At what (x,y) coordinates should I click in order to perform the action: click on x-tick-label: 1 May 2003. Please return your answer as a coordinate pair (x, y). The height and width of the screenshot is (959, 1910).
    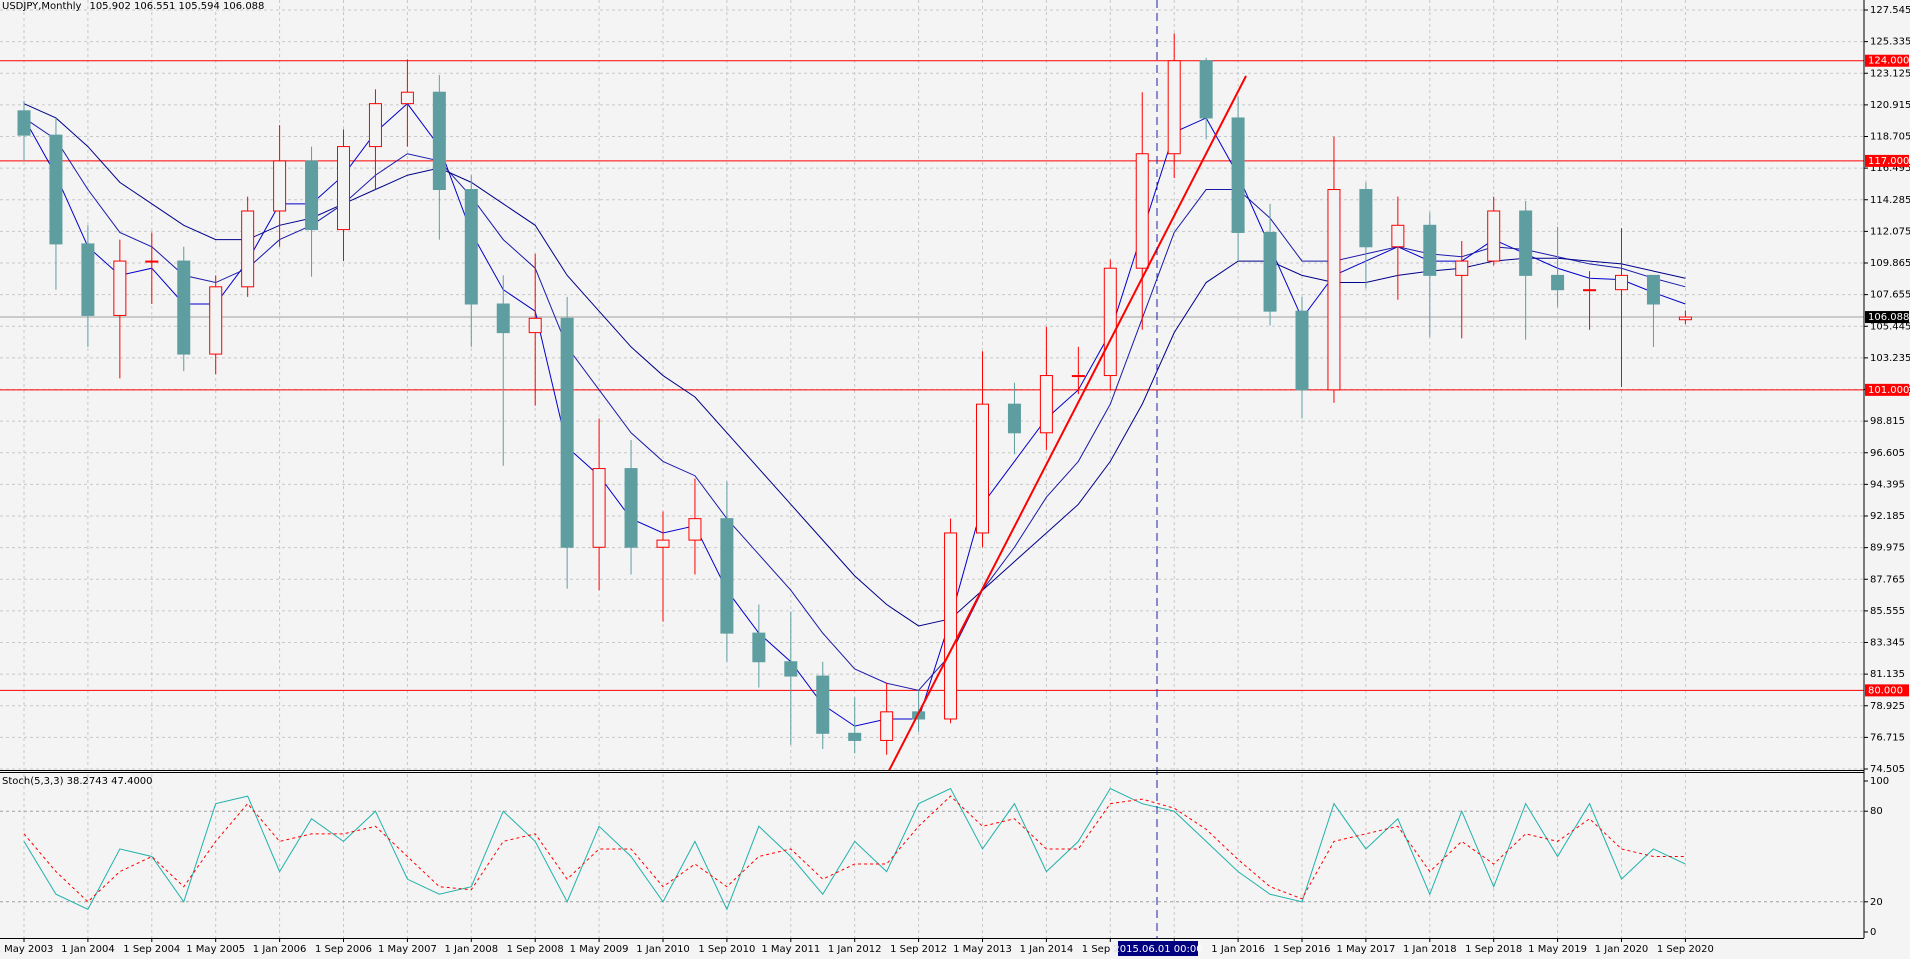
    Looking at the image, I should click on (26, 949).